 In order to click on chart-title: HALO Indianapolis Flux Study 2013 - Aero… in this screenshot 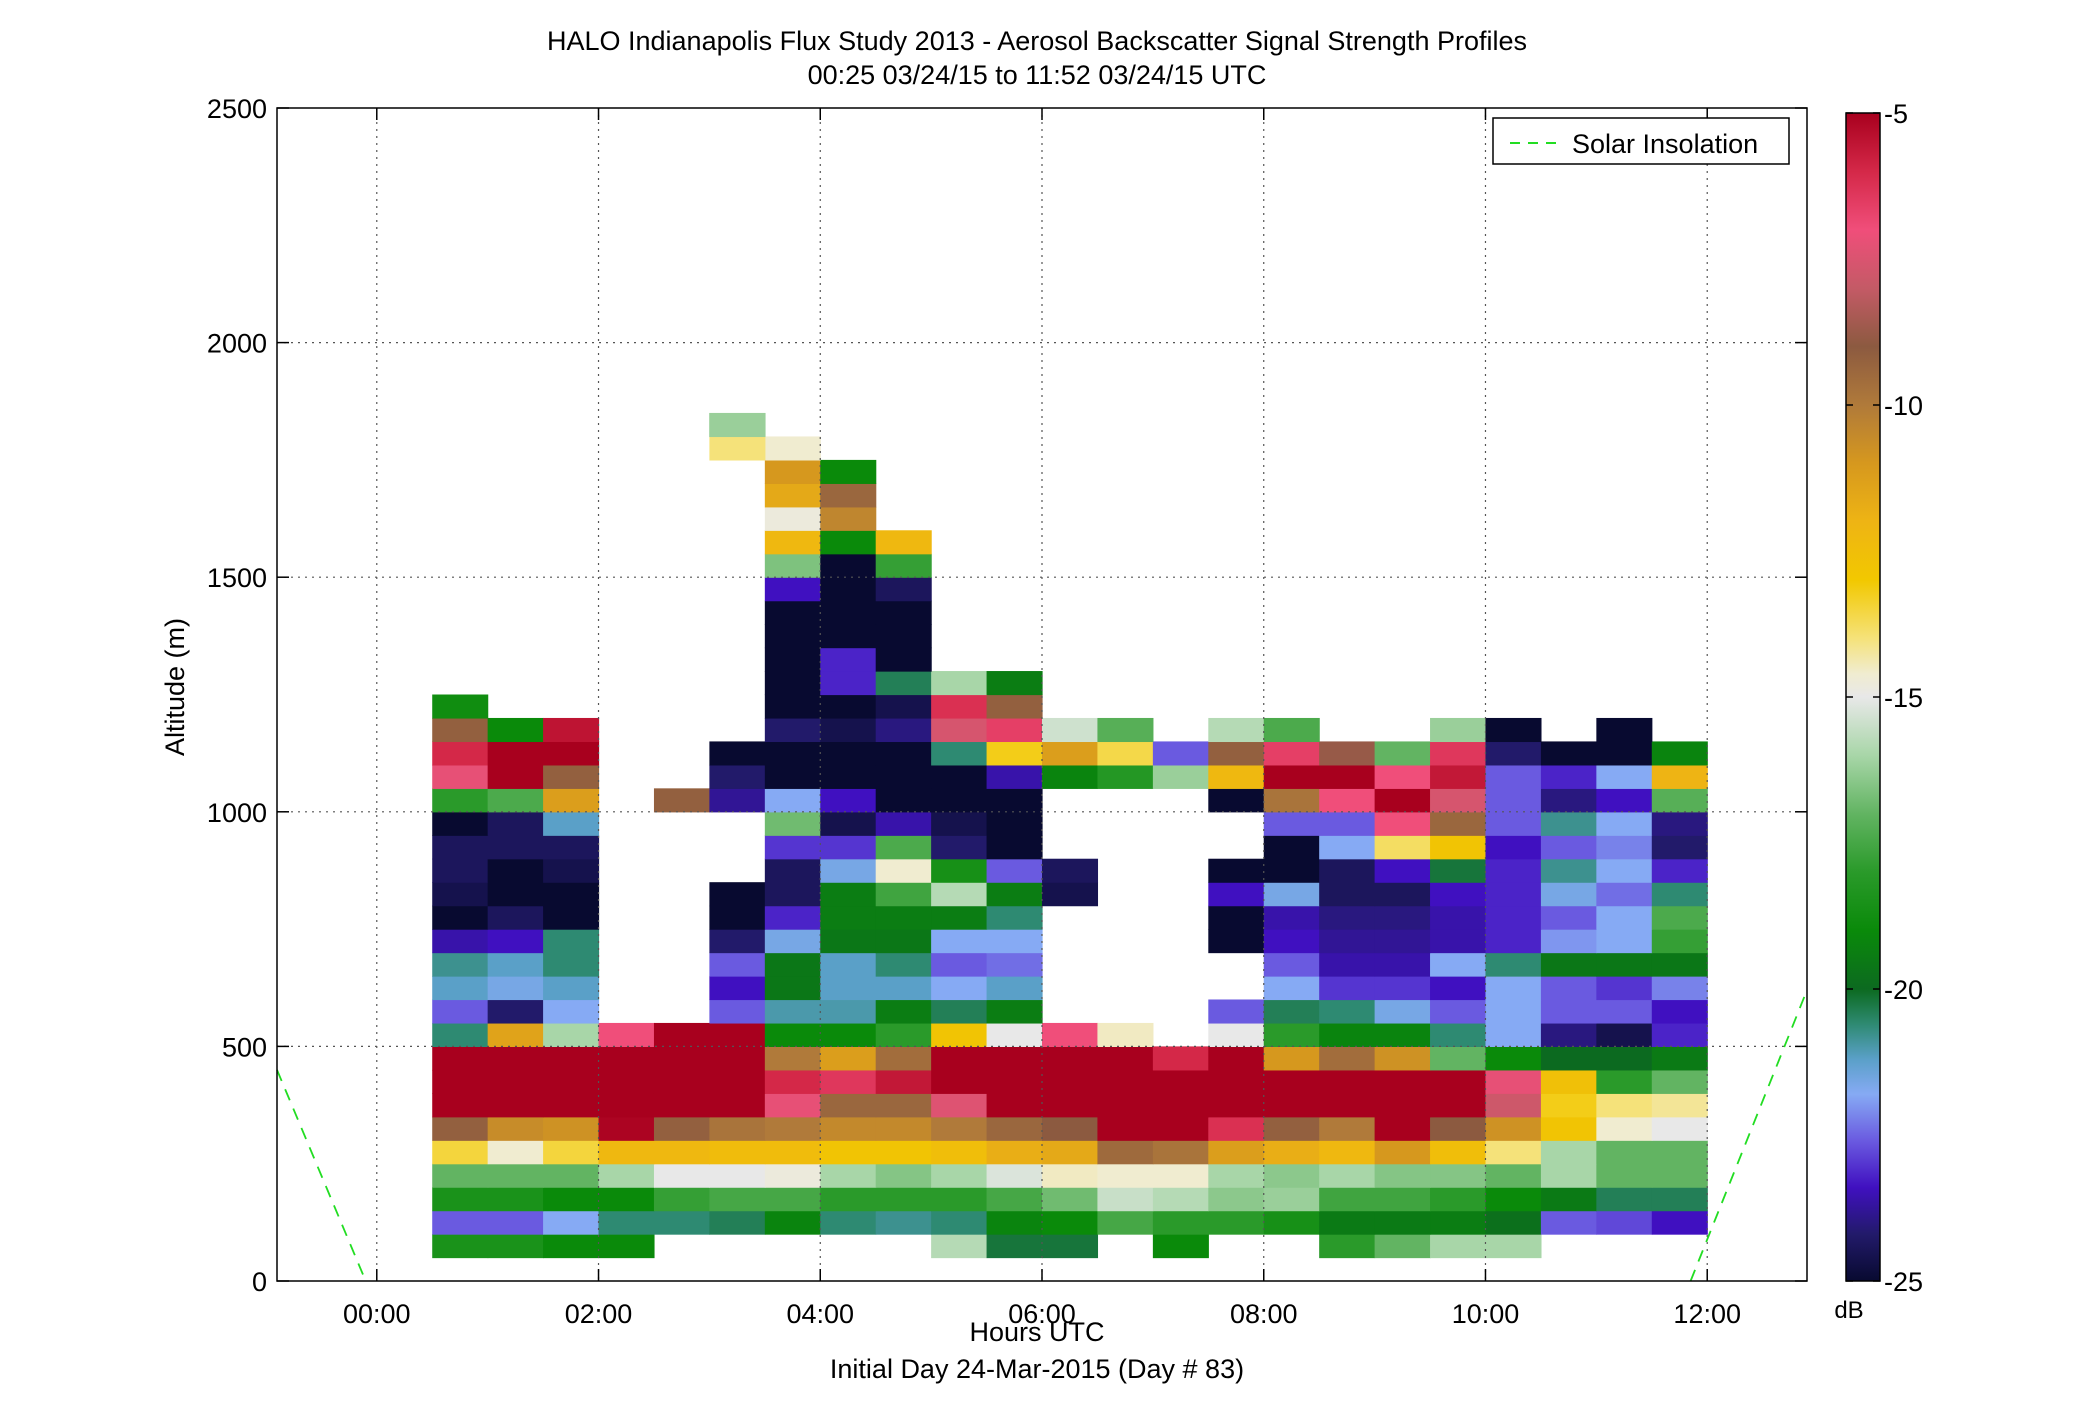, I will do `click(1037, 41)`.